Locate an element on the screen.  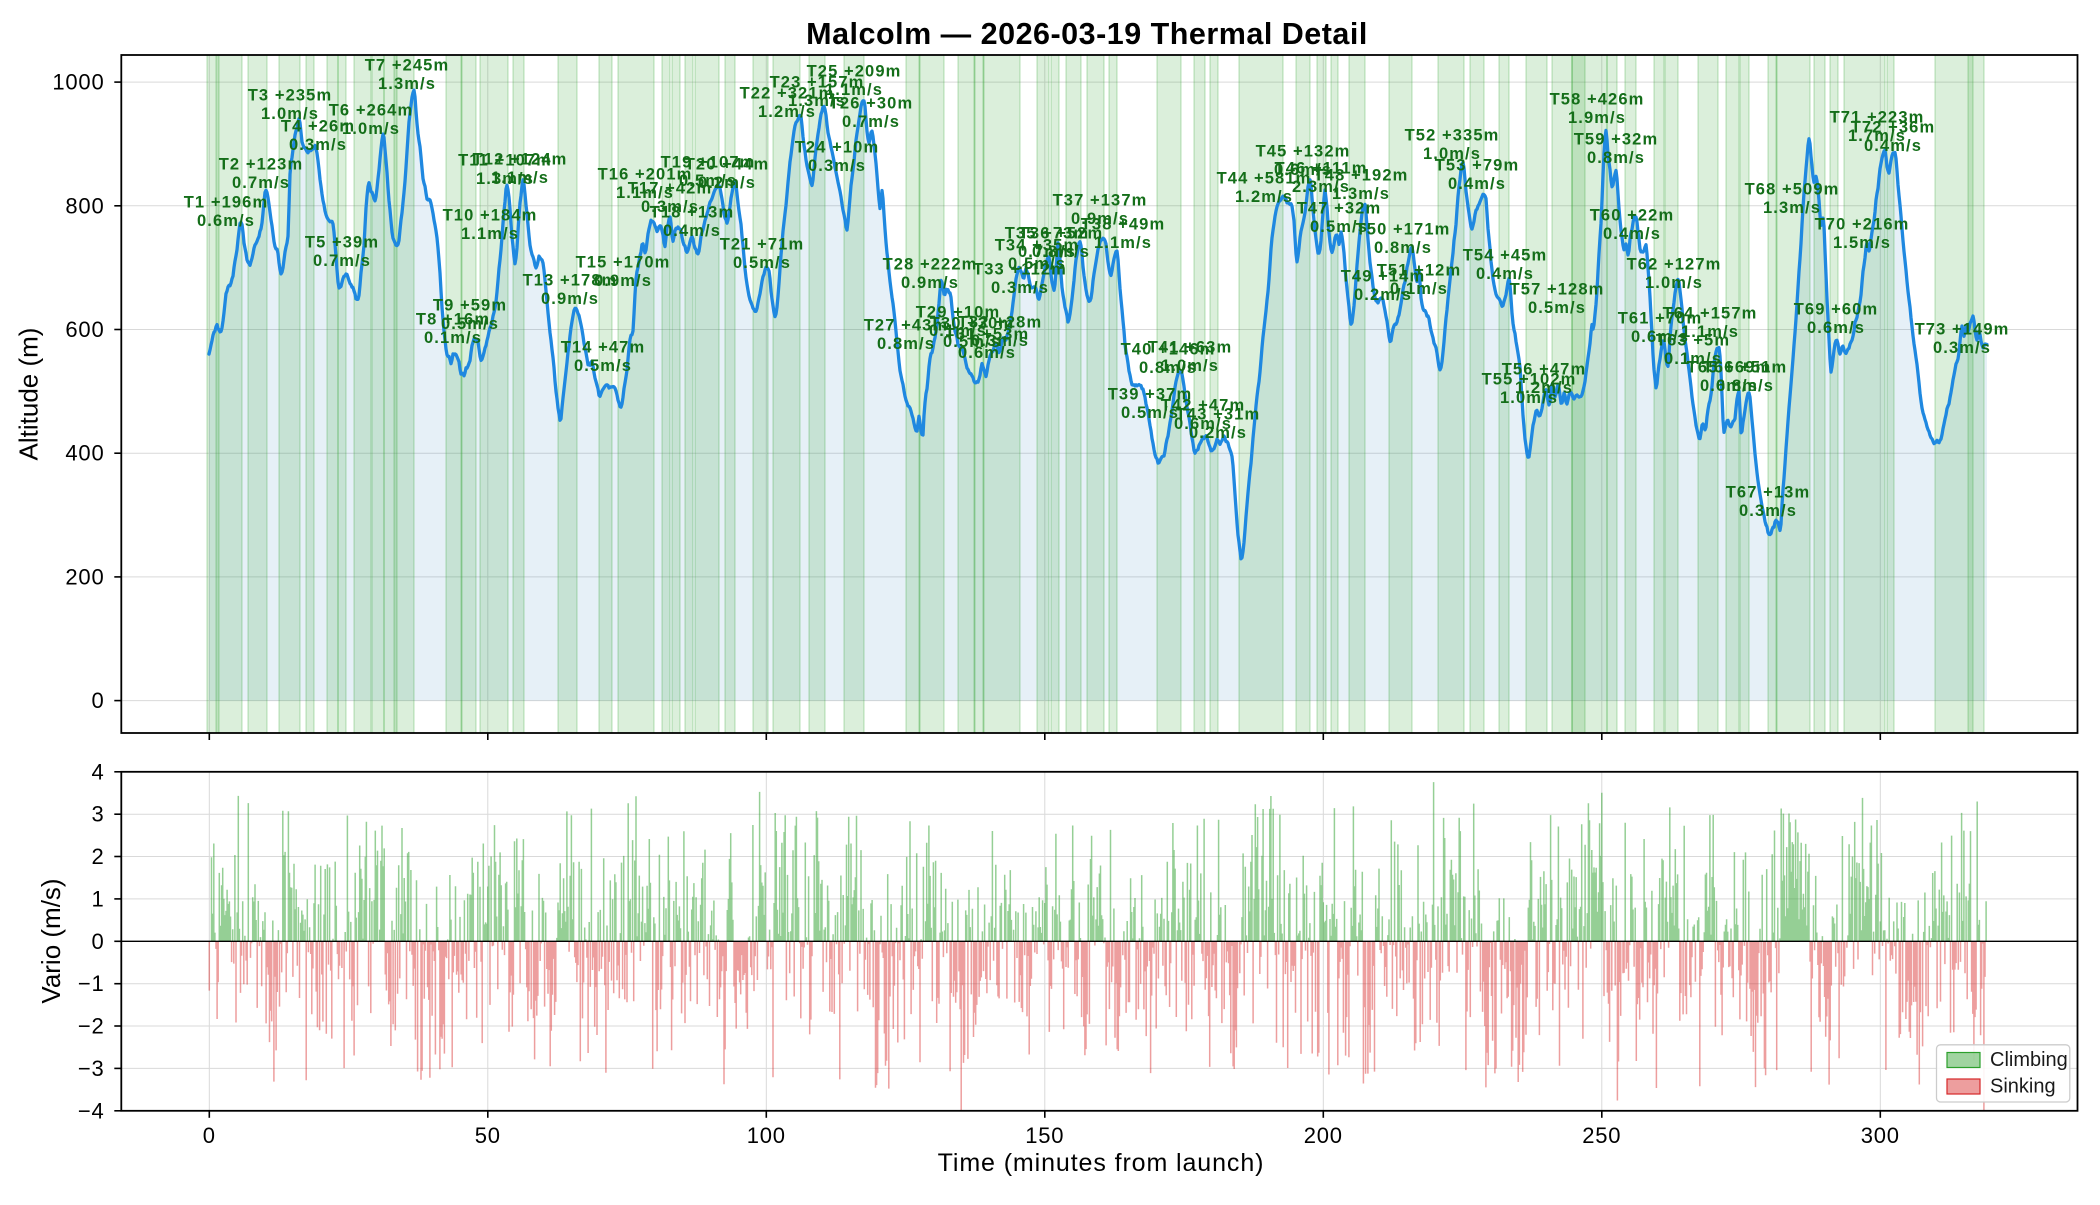
svg-text: T41 +63m is located at coordinates (1190, 348).